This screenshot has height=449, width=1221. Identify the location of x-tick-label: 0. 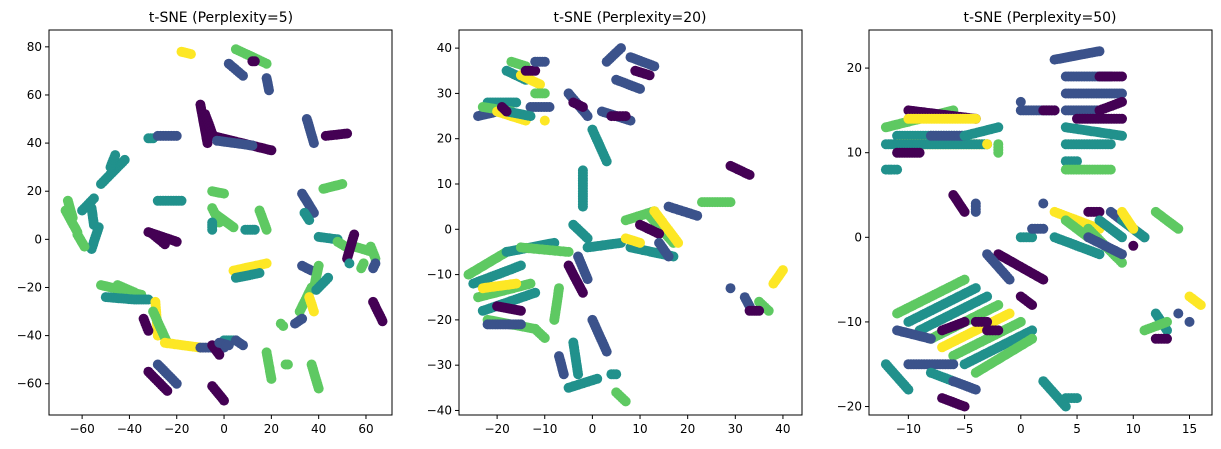
(224, 429).